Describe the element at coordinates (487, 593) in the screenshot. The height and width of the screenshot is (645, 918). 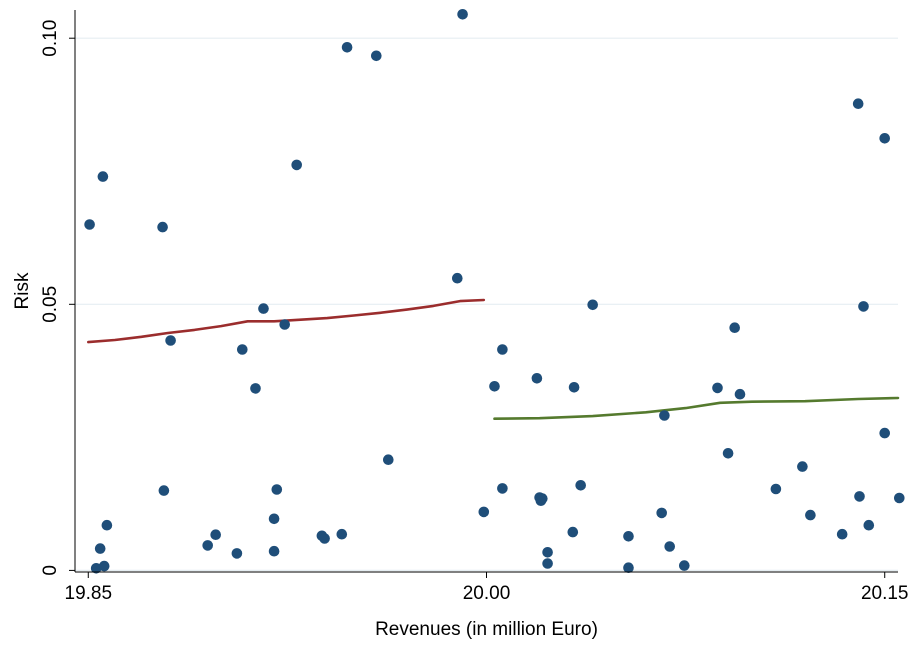
I see `x-tick-label-1: 20.00` at that location.